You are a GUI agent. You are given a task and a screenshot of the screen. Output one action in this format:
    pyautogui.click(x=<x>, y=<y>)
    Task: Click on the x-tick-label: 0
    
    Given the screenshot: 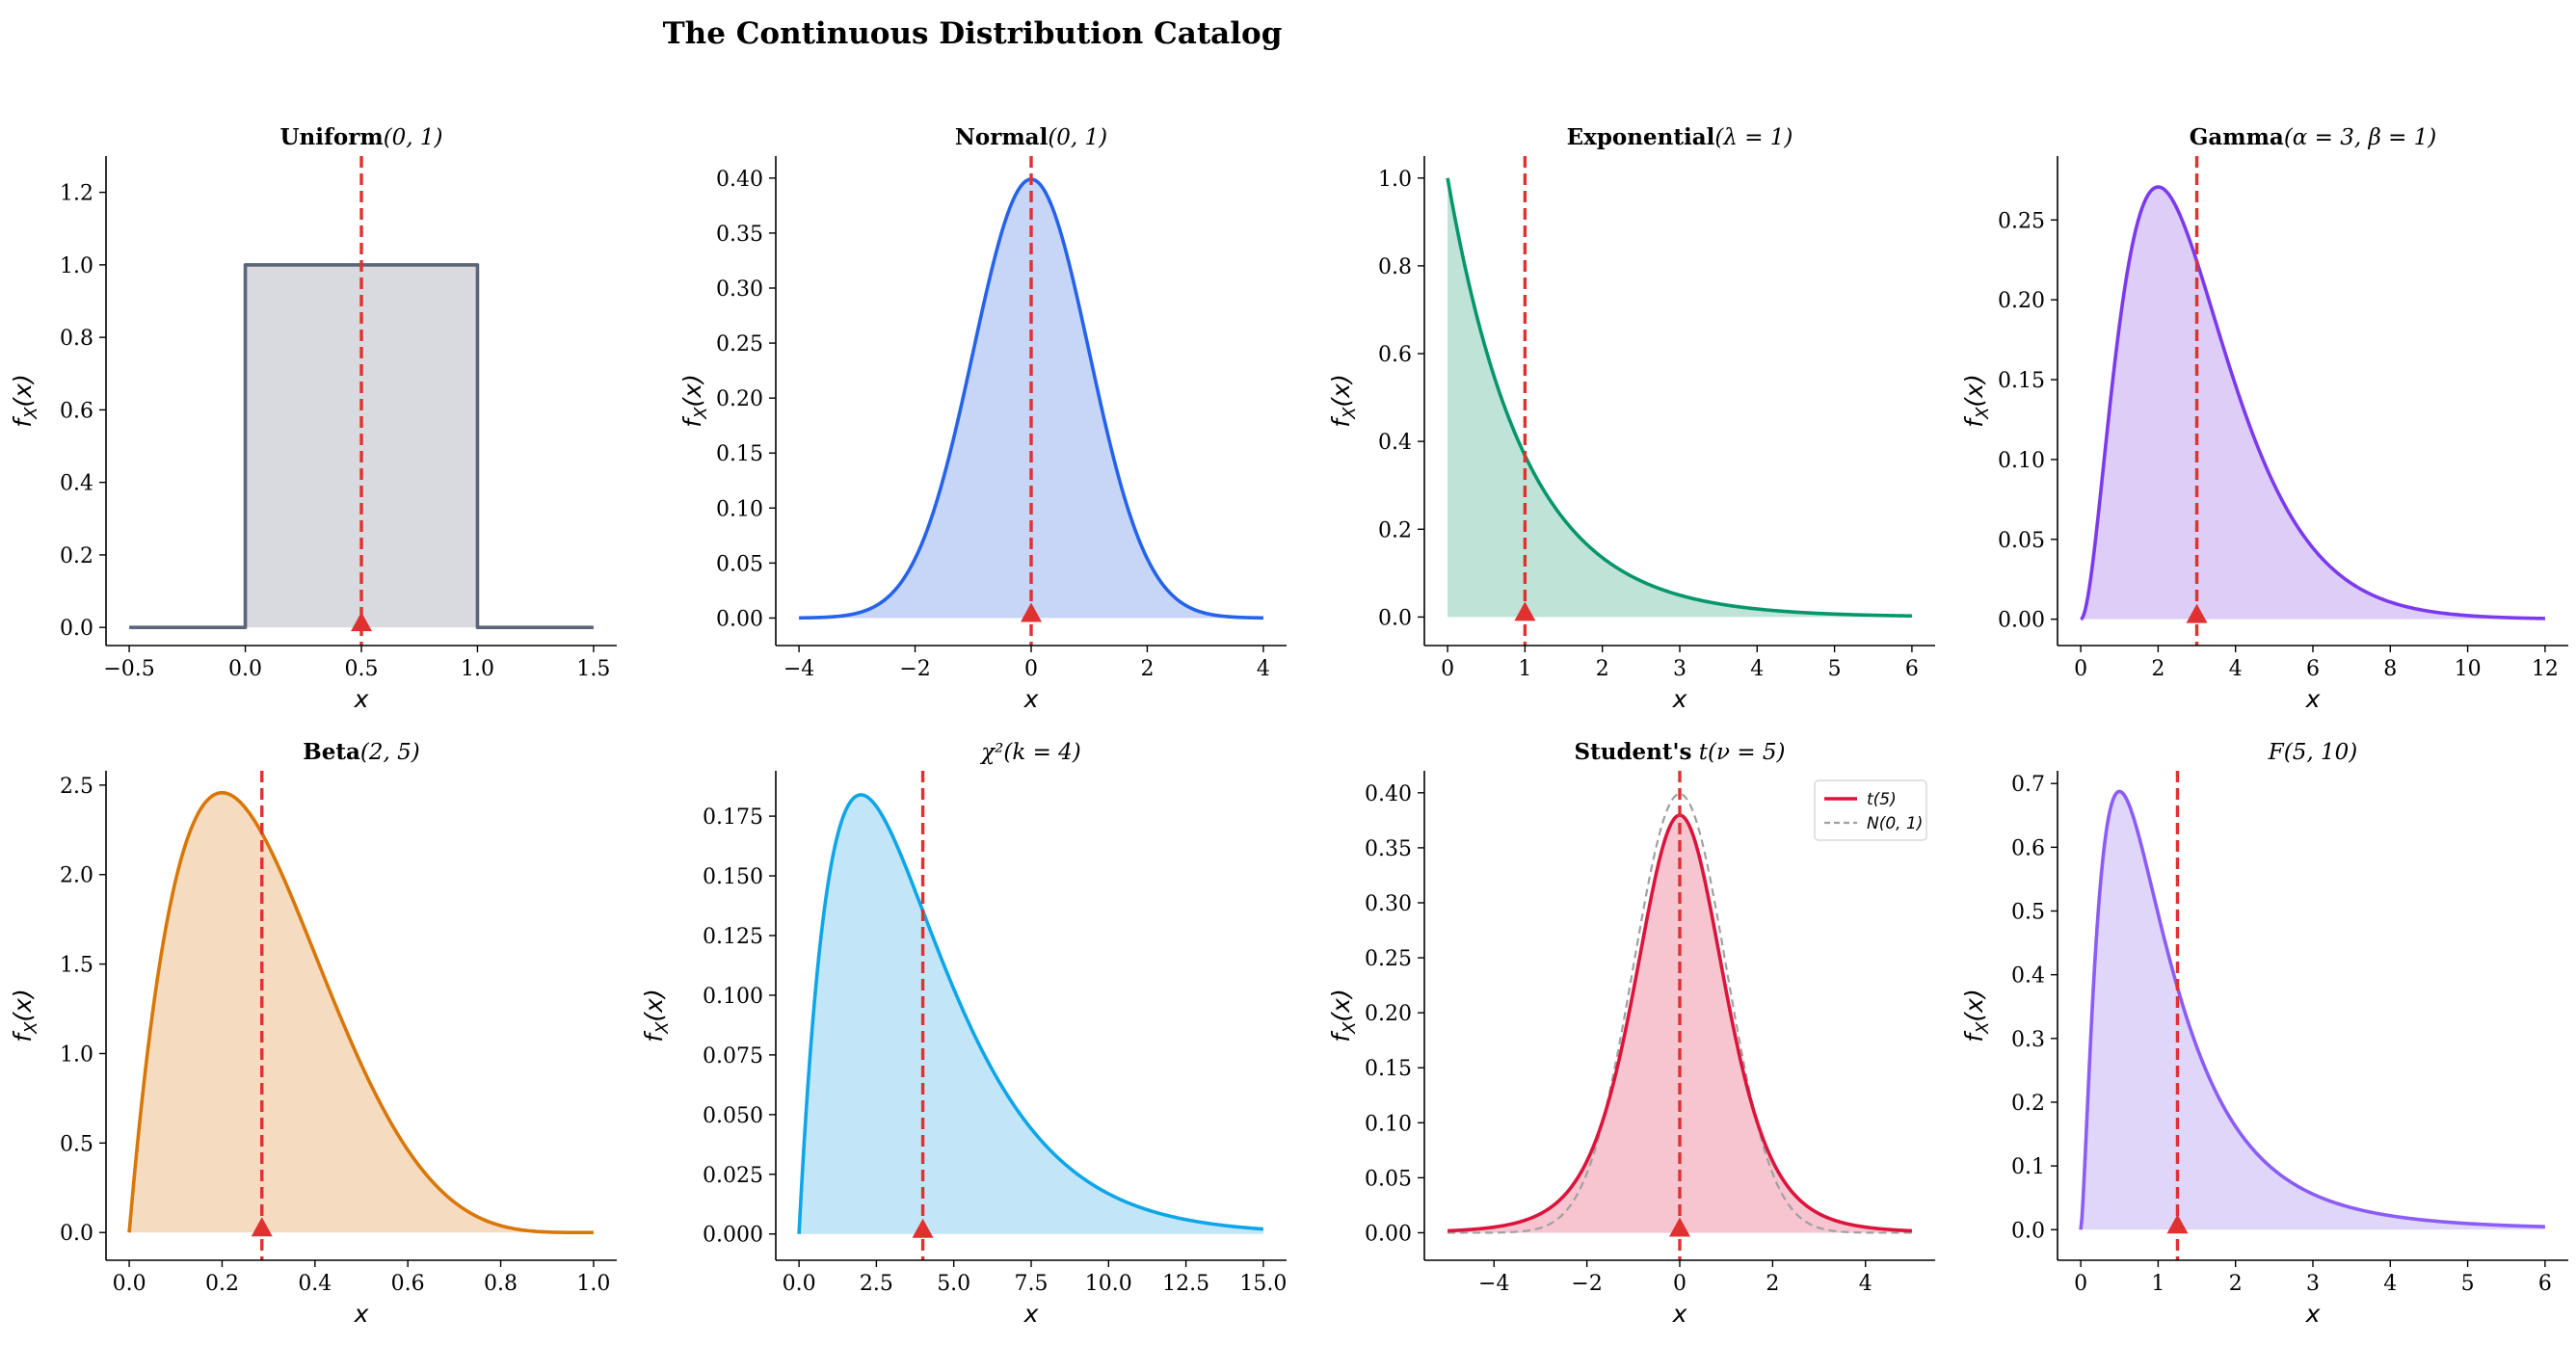 What is the action you would take?
    pyautogui.click(x=1447, y=669)
    